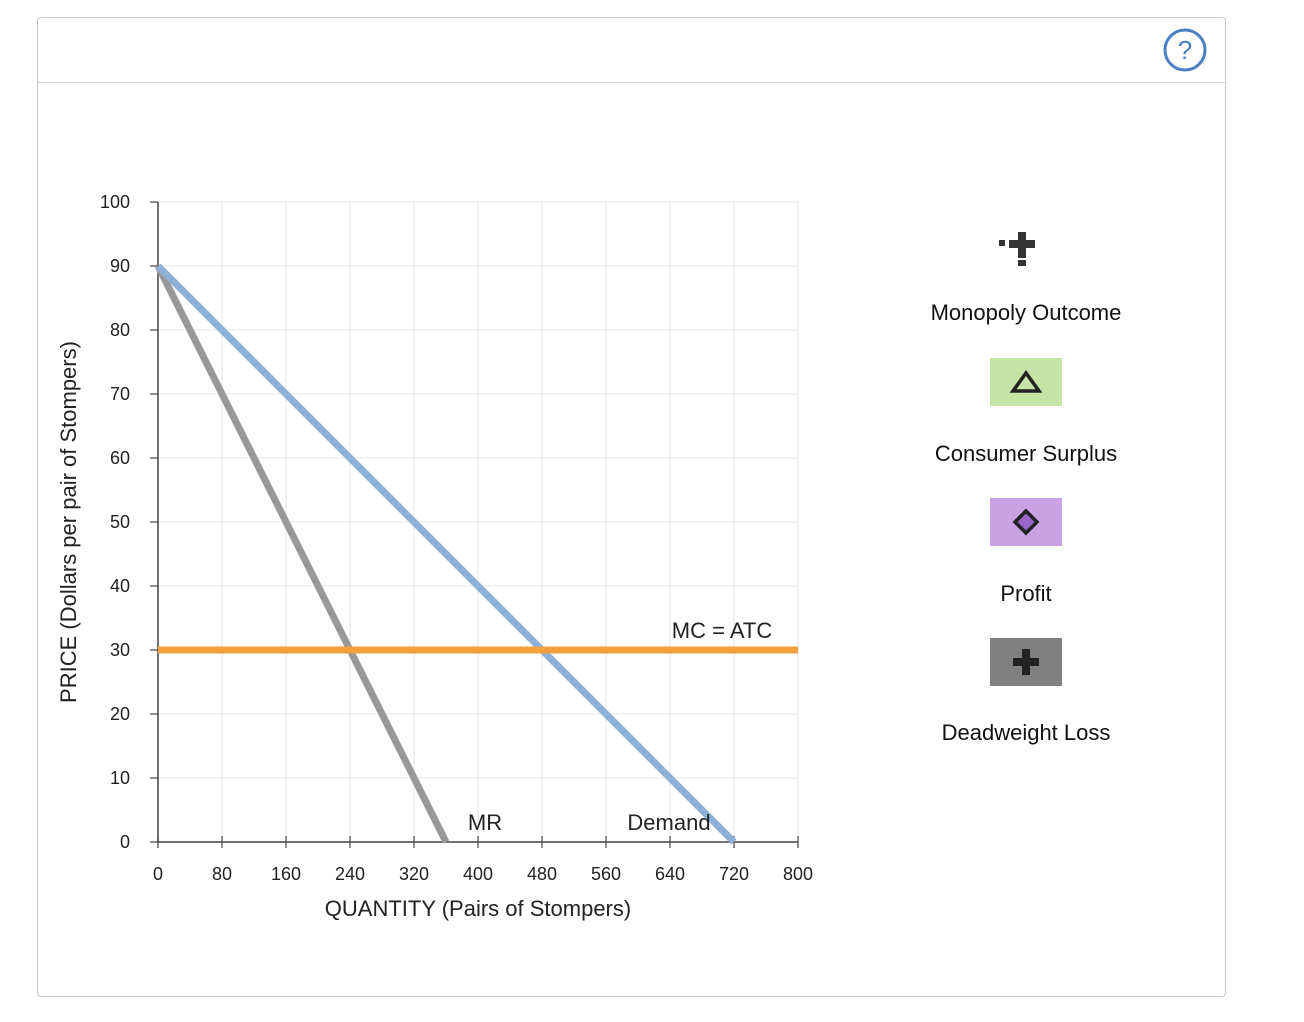 The width and height of the screenshot is (1304, 1022). Describe the element at coordinates (670, 874) in the screenshot. I see `x-tick-label: 640` at that location.